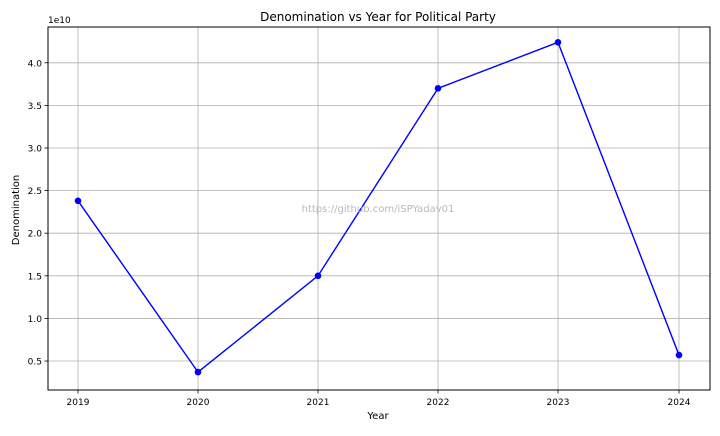  I want to click on y-tick-label: 1.0, so click(35, 320).